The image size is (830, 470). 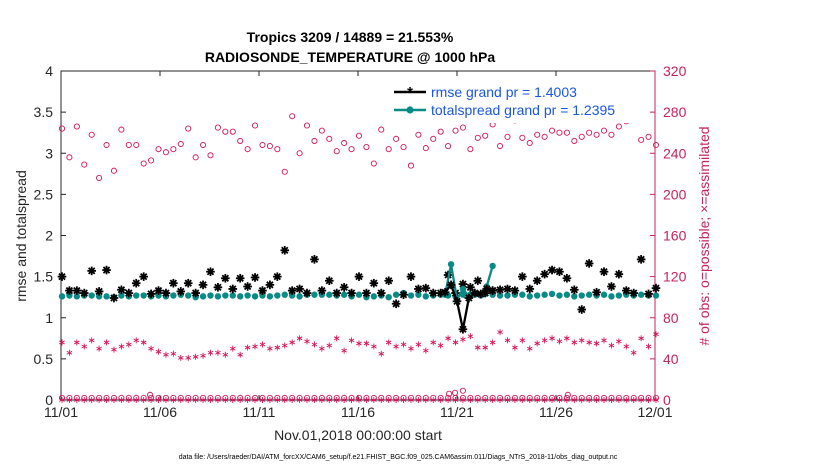 I want to click on y-tick-label-right: 160, so click(x=675, y=236).